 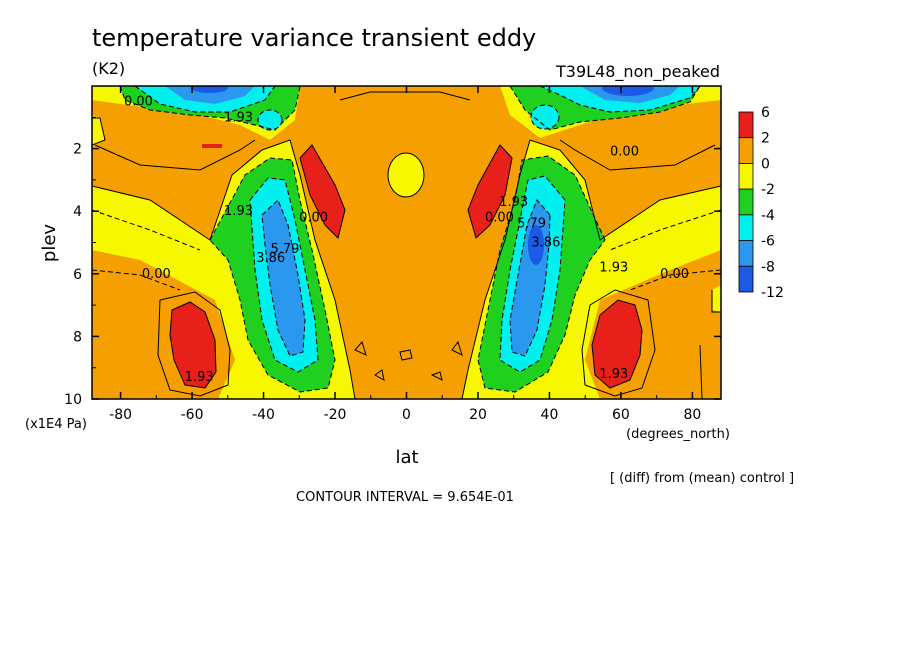 I want to click on blue-top-sh, so click(x=210, y=95).